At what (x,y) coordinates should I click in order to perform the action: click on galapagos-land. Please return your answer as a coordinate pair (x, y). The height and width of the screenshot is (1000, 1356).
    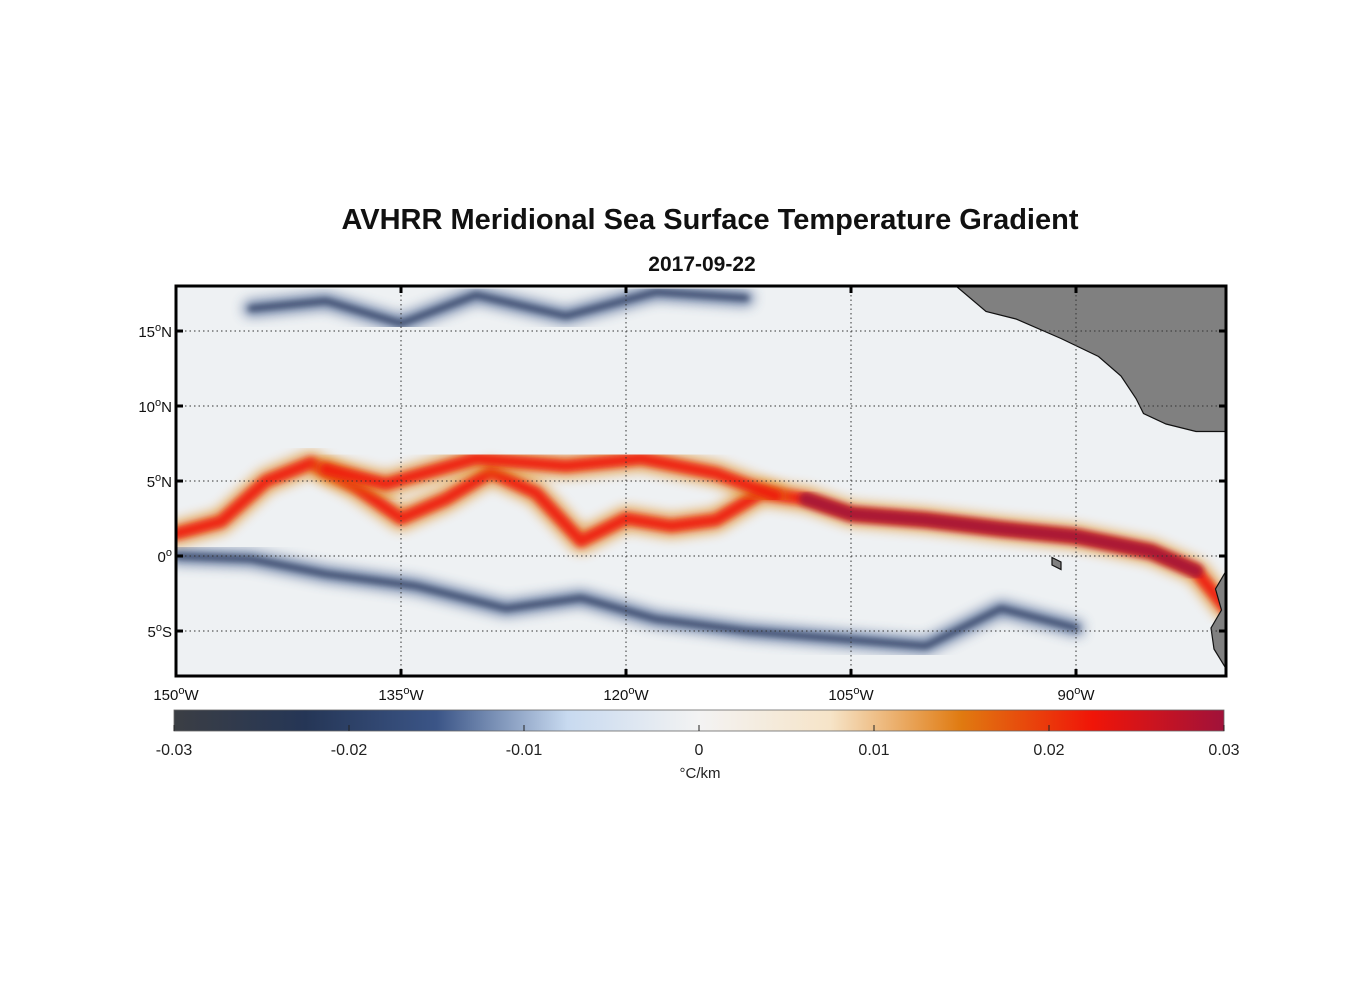
    Looking at the image, I should click on (1056, 563).